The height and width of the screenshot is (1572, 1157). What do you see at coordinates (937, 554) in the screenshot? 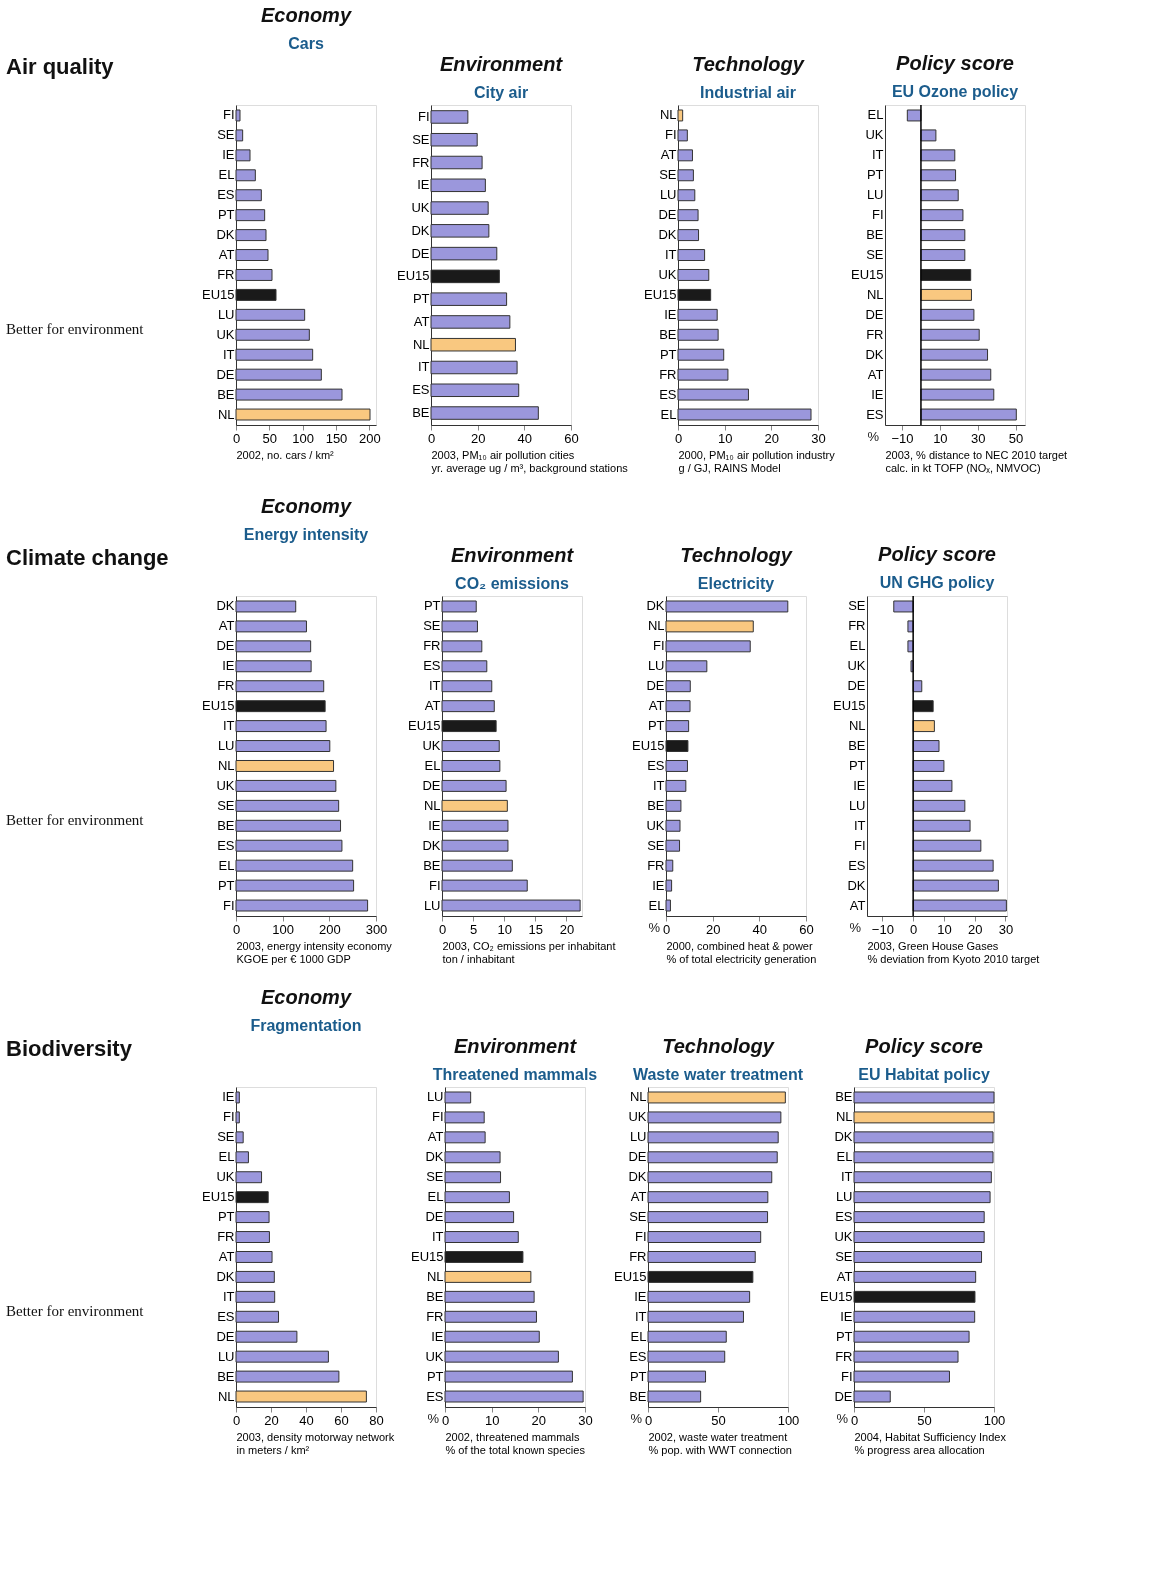
I see `chart-title: Policy score` at bounding box center [937, 554].